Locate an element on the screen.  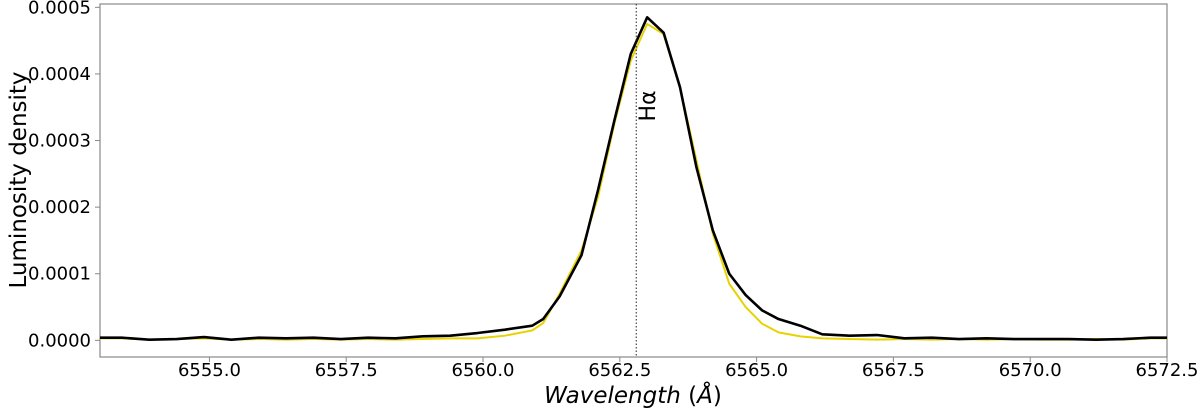
x-tick-label: 6570.0 is located at coordinates (1030, 370).